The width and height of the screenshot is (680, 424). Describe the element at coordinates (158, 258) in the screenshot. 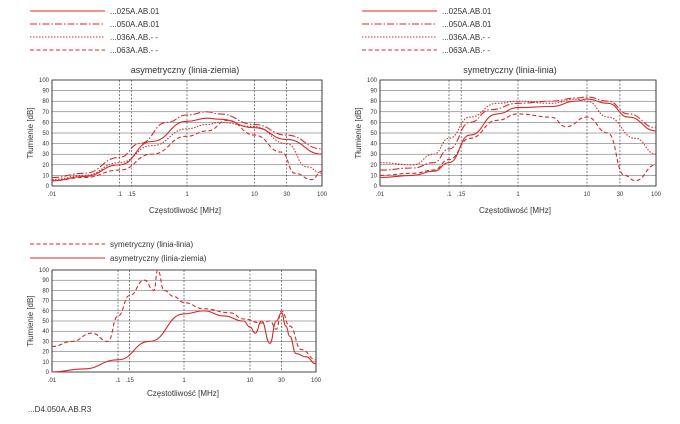

I see `legend-label: asymetryczny (linia-ziemia)` at that location.